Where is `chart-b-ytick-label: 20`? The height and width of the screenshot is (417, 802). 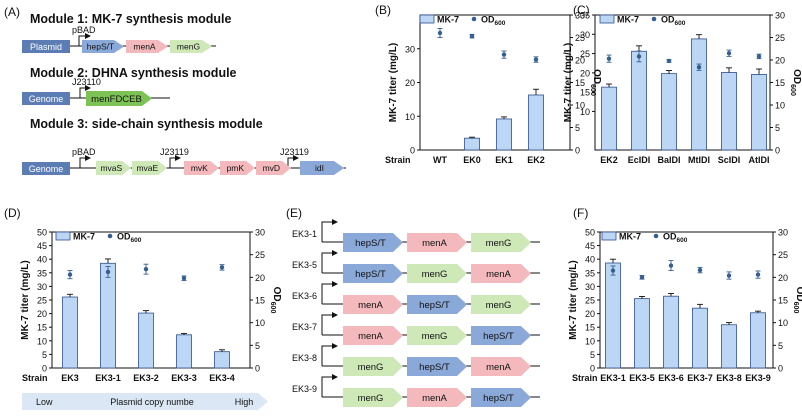
chart-b-ytick-label: 20 is located at coordinates (410, 83).